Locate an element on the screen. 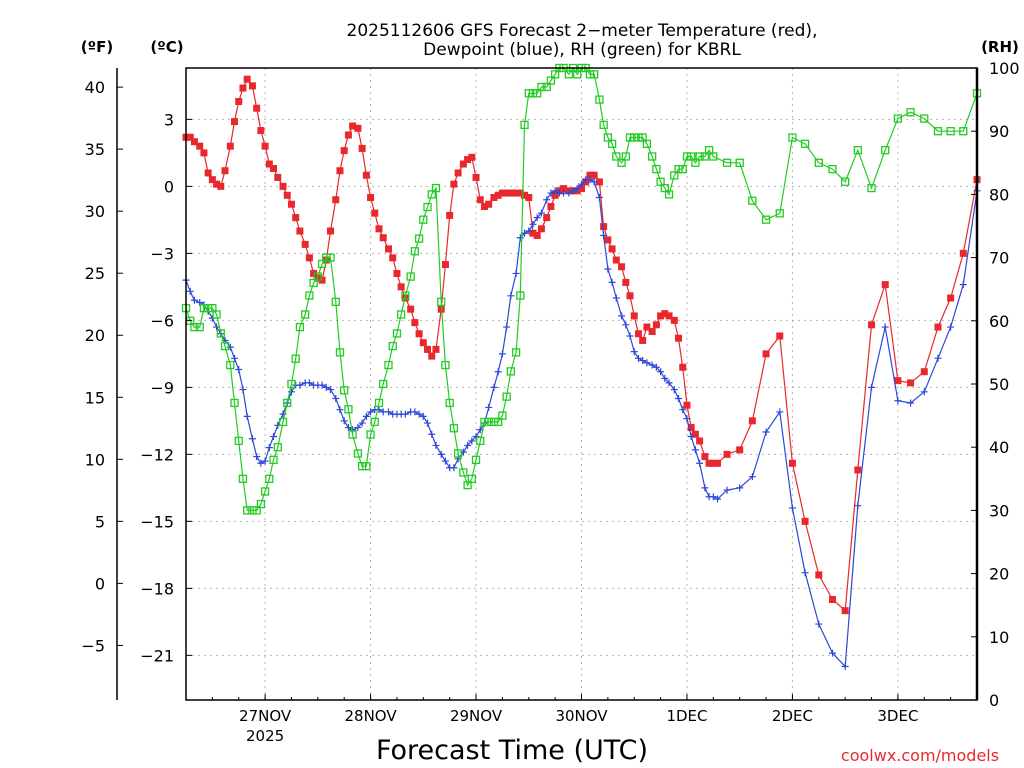 The image size is (1024, 768). fahrenheit-tick-label: 20 is located at coordinates (95, 335).